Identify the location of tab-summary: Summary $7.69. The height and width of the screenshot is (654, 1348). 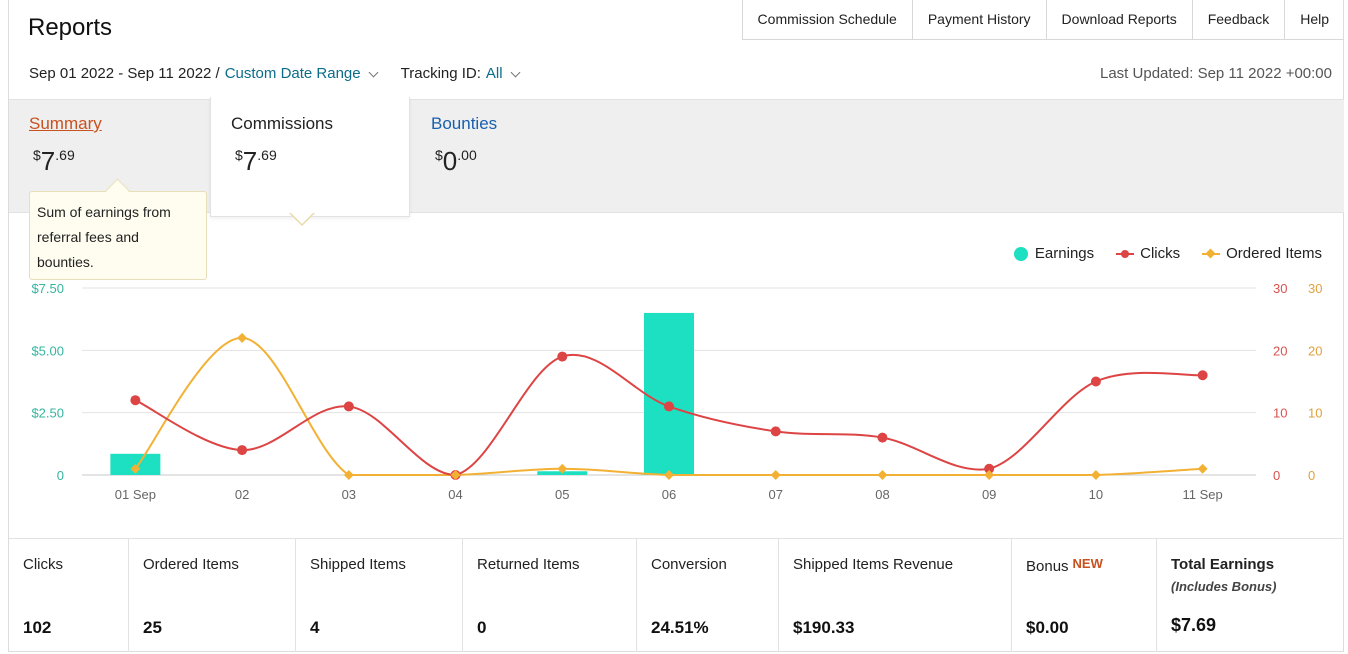
(109, 156).